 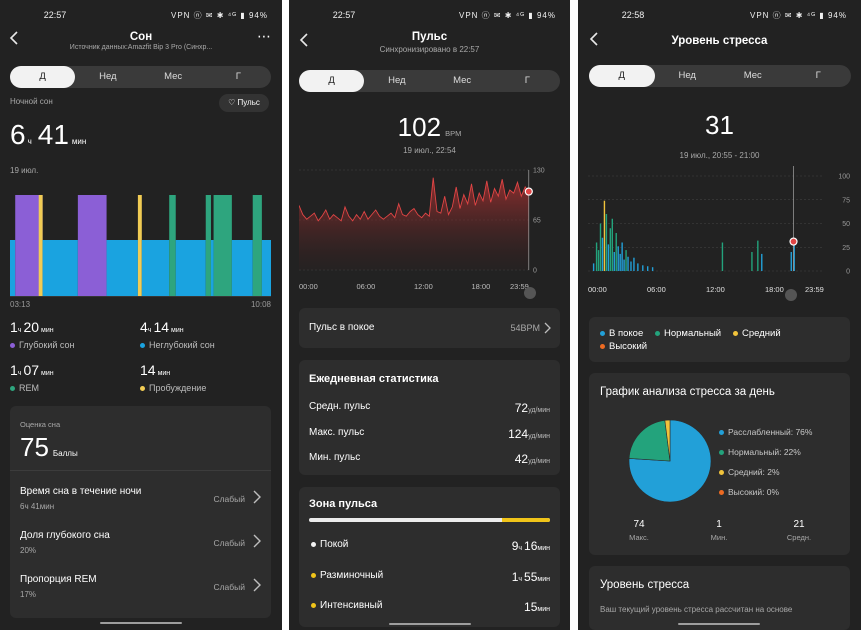 What do you see at coordinates (602, 333) in the screenshot?
I see `legend-dot-icon` at bounding box center [602, 333].